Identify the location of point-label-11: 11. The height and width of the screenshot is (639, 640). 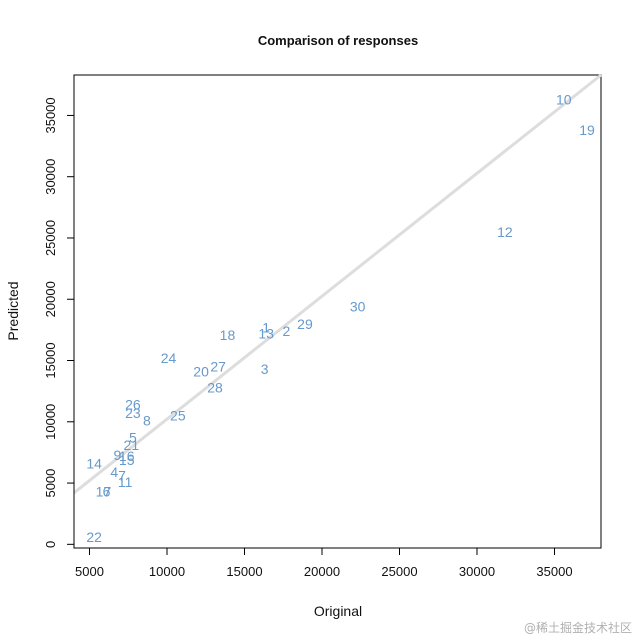
(125, 482).